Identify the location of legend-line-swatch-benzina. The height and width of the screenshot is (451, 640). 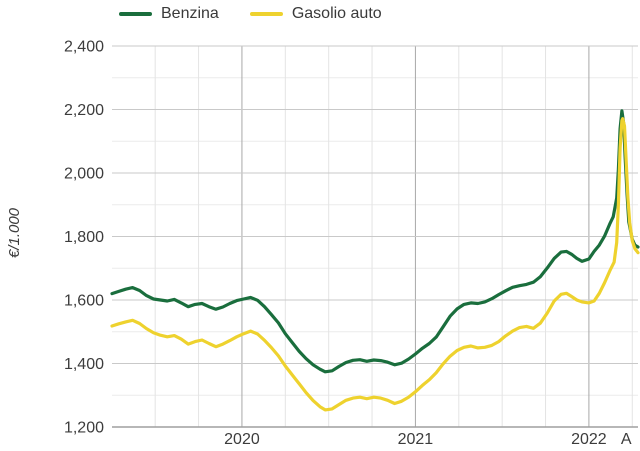
(135, 14).